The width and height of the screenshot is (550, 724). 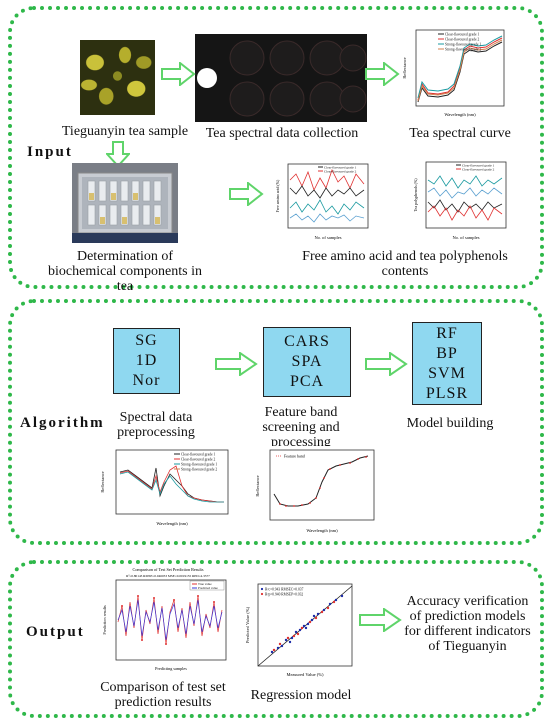 What do you see at coordinates (62, 423) in the screenshot?
I see `algorithm-section-label: Algorithm` at bounding box center [62, 423].